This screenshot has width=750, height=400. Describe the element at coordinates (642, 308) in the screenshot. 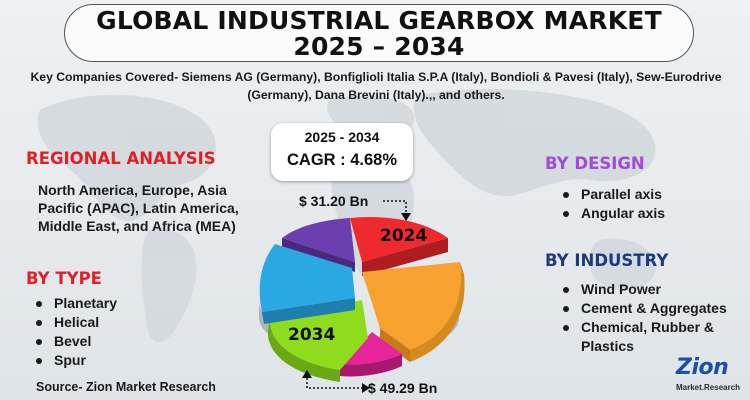

I see `by-industry-item: Cement & Aggregates` at that location.